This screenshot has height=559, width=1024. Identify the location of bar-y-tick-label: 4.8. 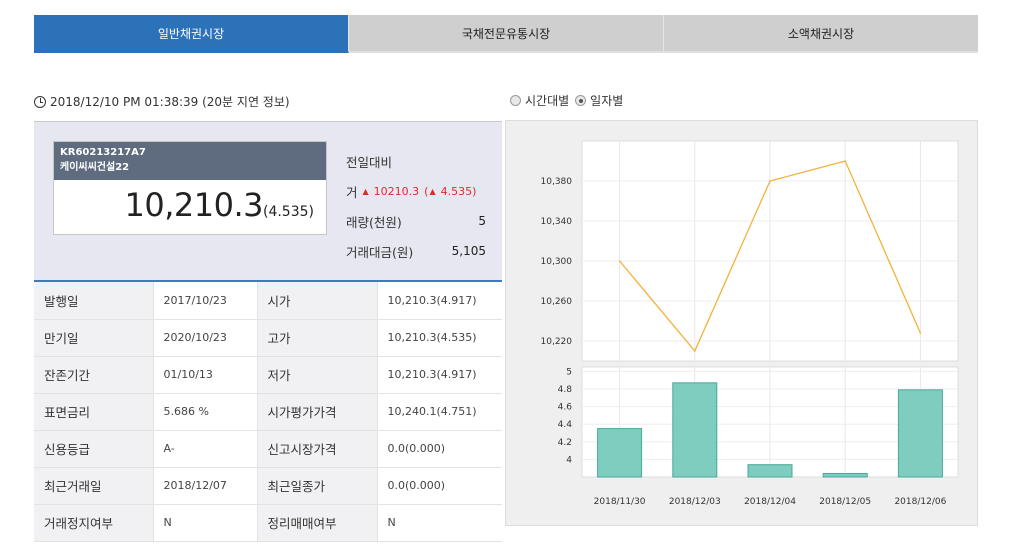
(565, 390).